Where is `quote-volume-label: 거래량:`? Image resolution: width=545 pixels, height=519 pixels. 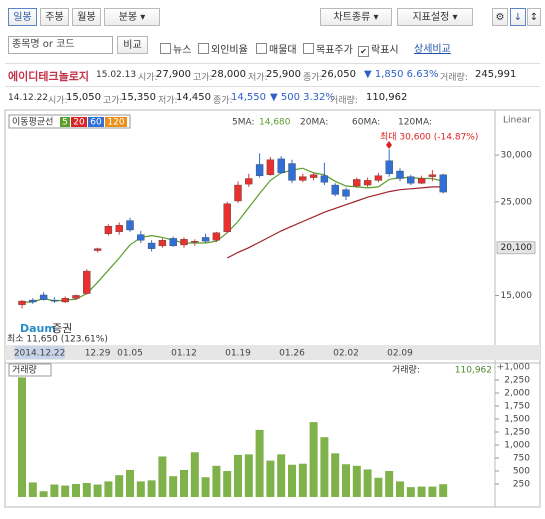 quote-volume-label: 거래량: is located at coordinates (454, 78).